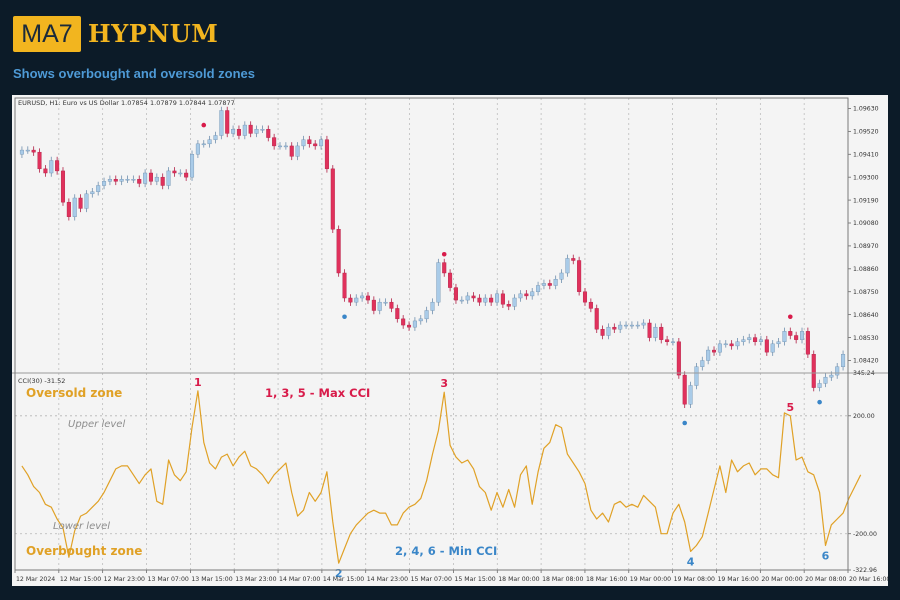  What do you see at coordinates (866, 109) in the screenshot?
I see `price-y-tick-label: 1.09630` at bounding box center [866, 109].